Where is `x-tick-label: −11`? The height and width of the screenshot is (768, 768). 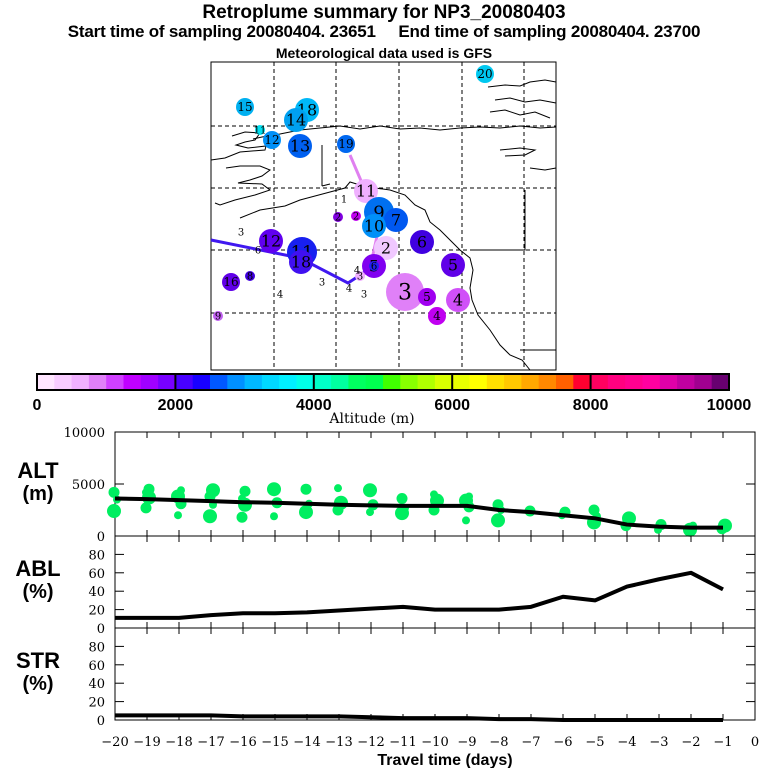
x-tick-label: −11 is located at coordinates (402, 742).